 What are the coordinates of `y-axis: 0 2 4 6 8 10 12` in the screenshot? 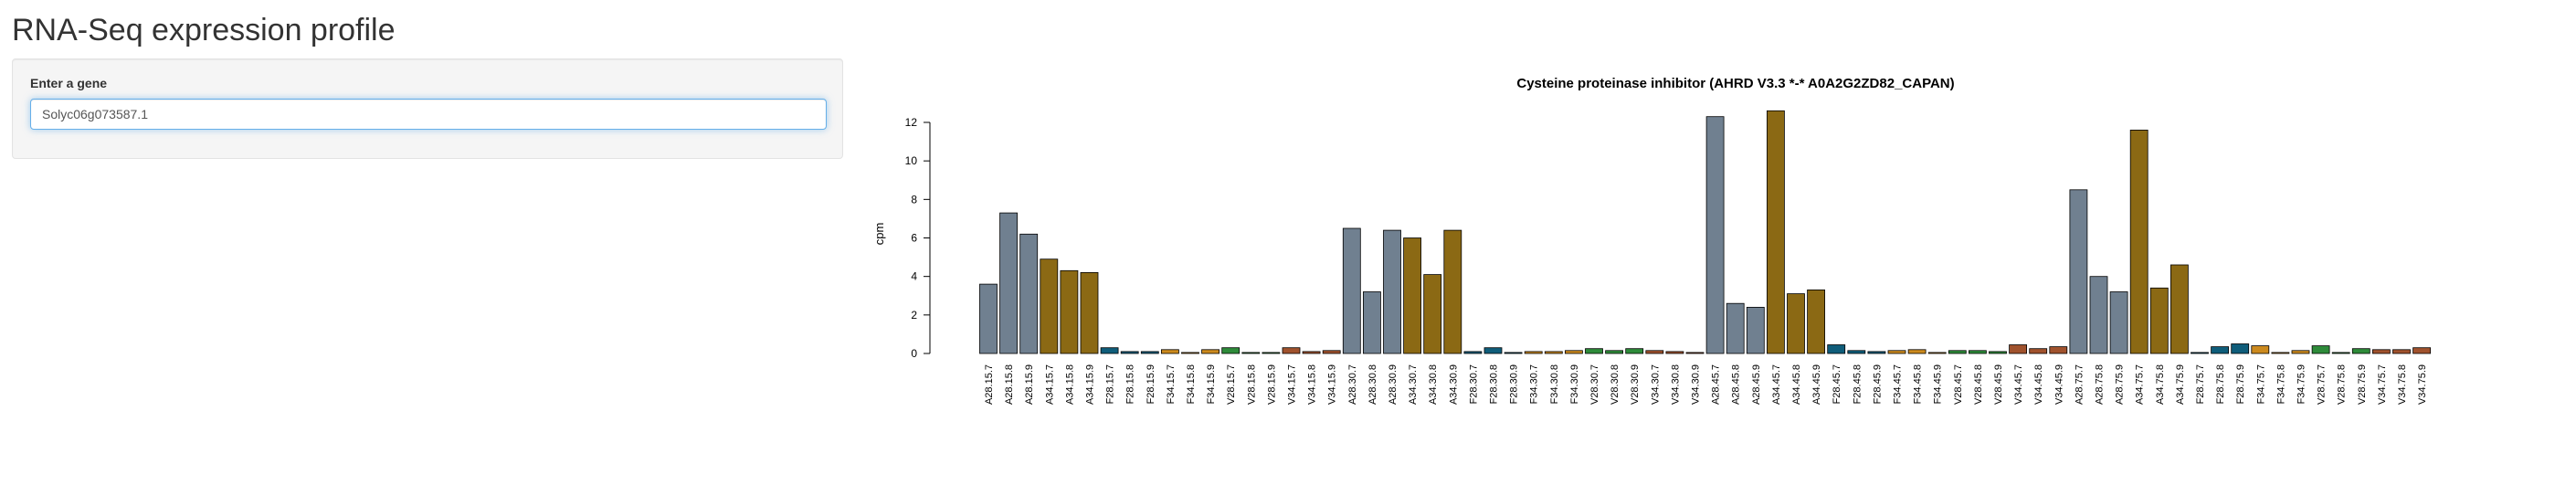 It's located at (918, 238).